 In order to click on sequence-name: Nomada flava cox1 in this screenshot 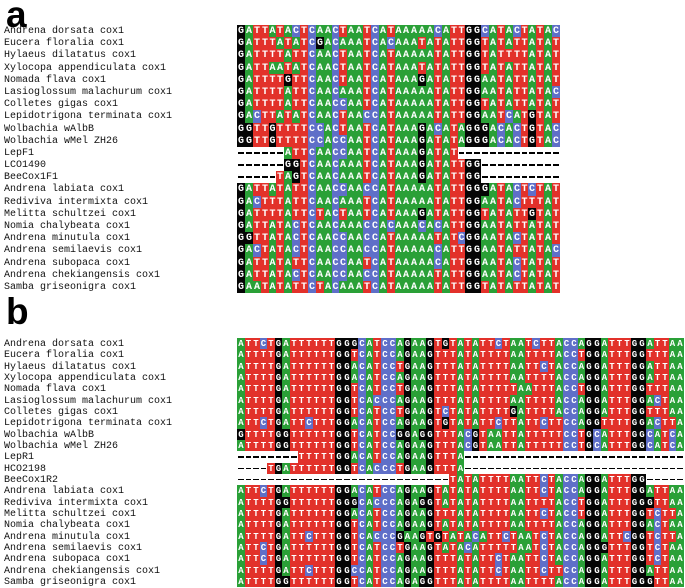, I will do `click(55, 389)`.